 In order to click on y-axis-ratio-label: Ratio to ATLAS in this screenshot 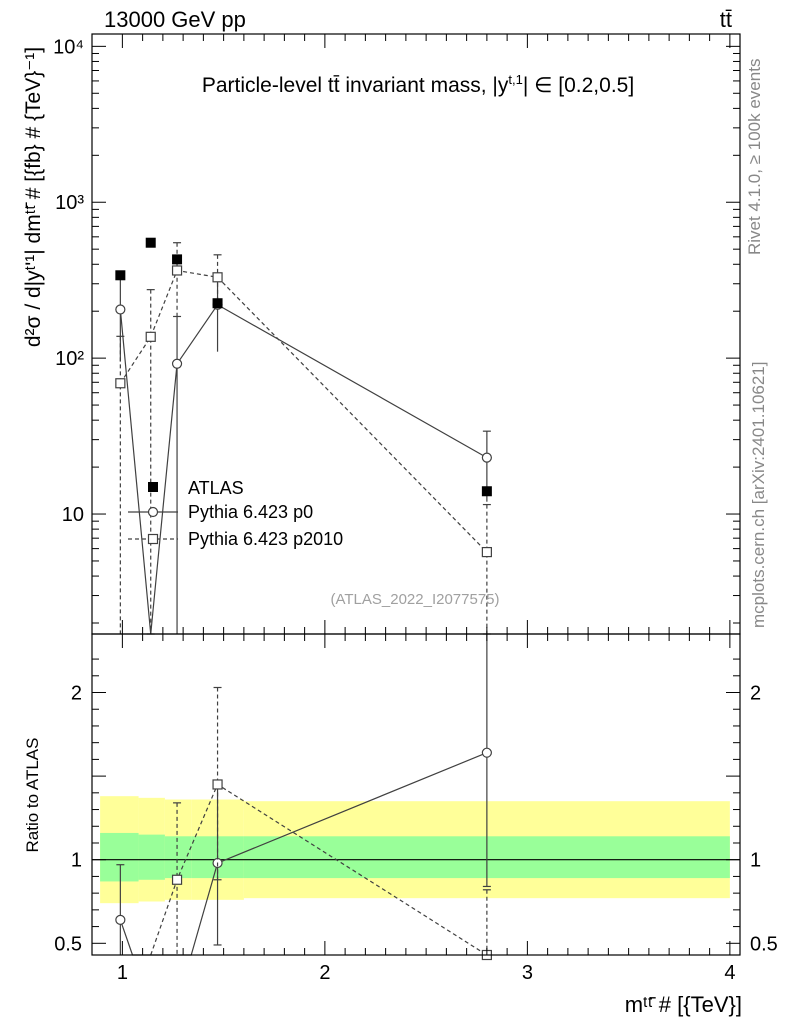, I will do `click(32, 795)`.